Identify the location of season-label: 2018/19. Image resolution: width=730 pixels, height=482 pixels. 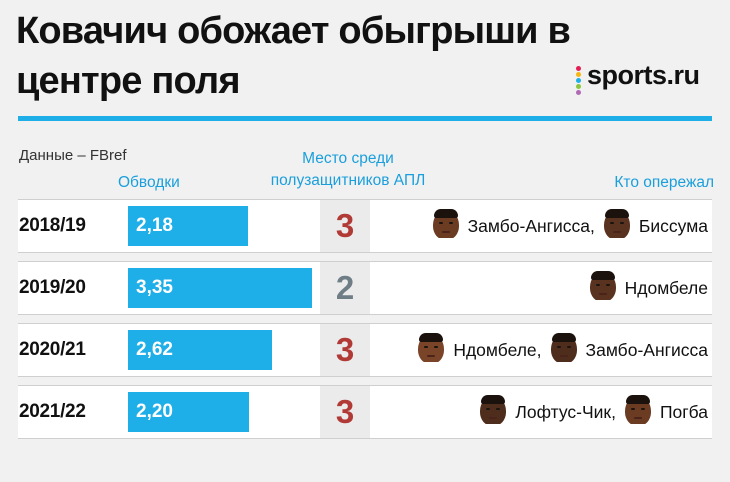
(52, 225).